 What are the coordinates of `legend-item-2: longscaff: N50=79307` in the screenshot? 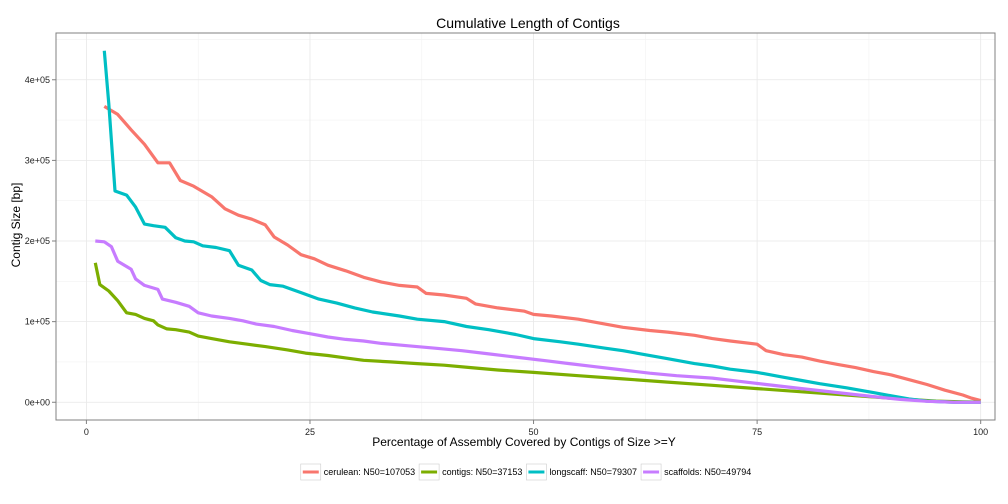 It's located at (581, 472).